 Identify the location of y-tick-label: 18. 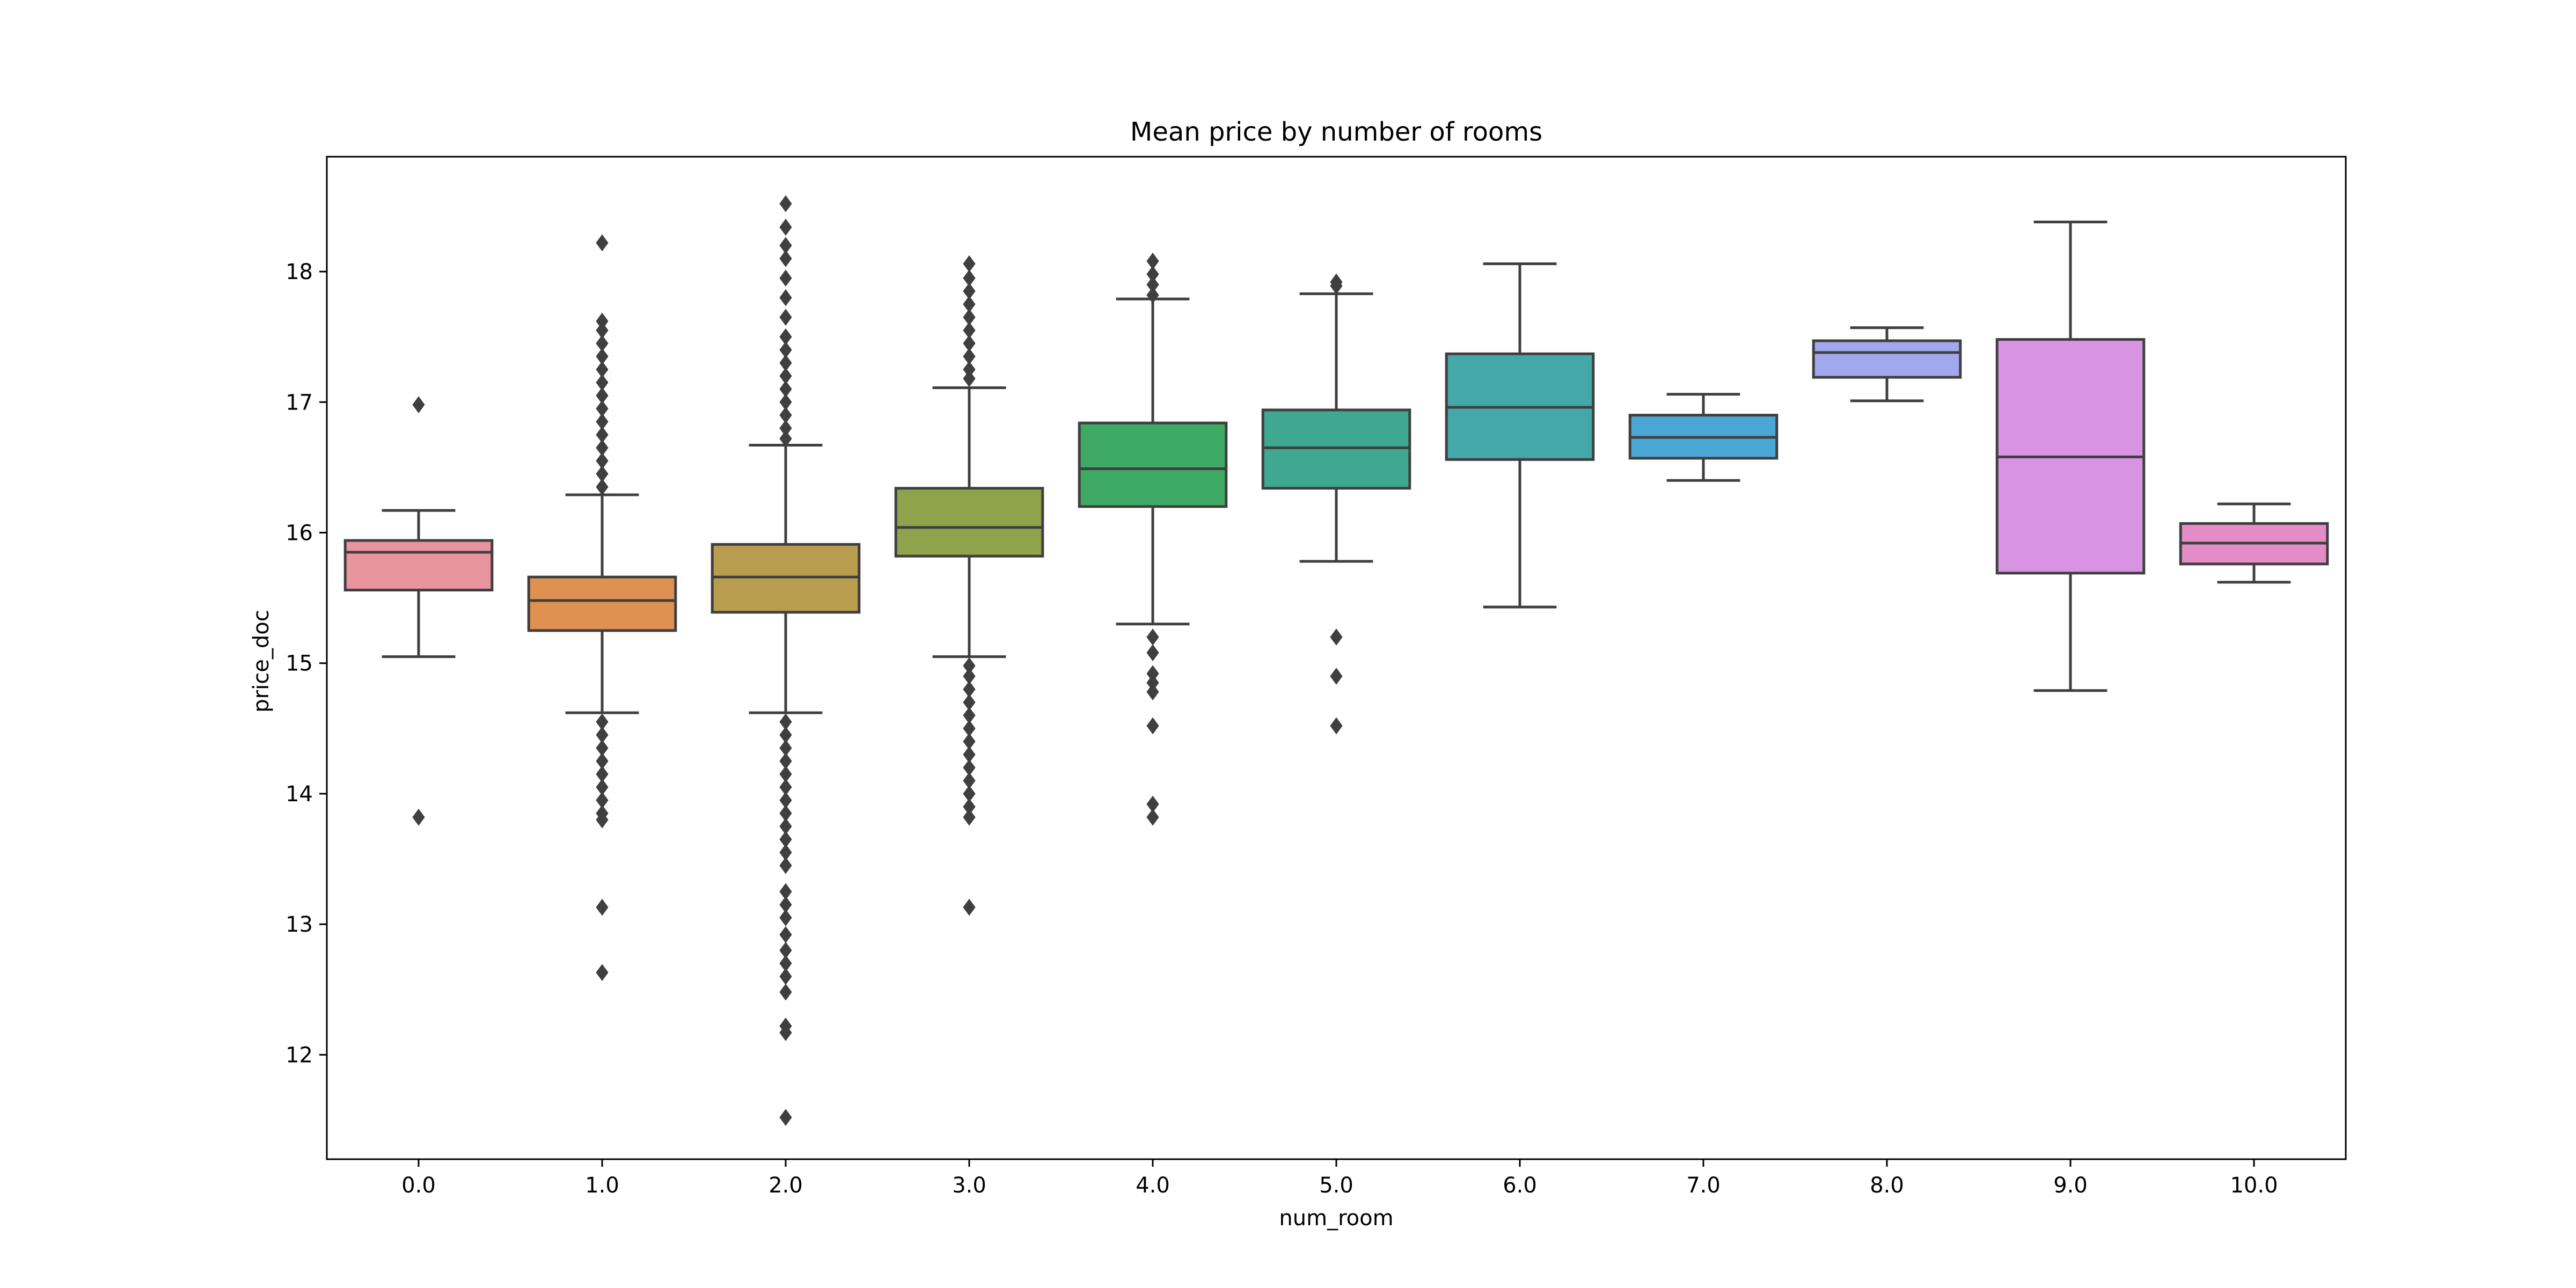
(299, 272).